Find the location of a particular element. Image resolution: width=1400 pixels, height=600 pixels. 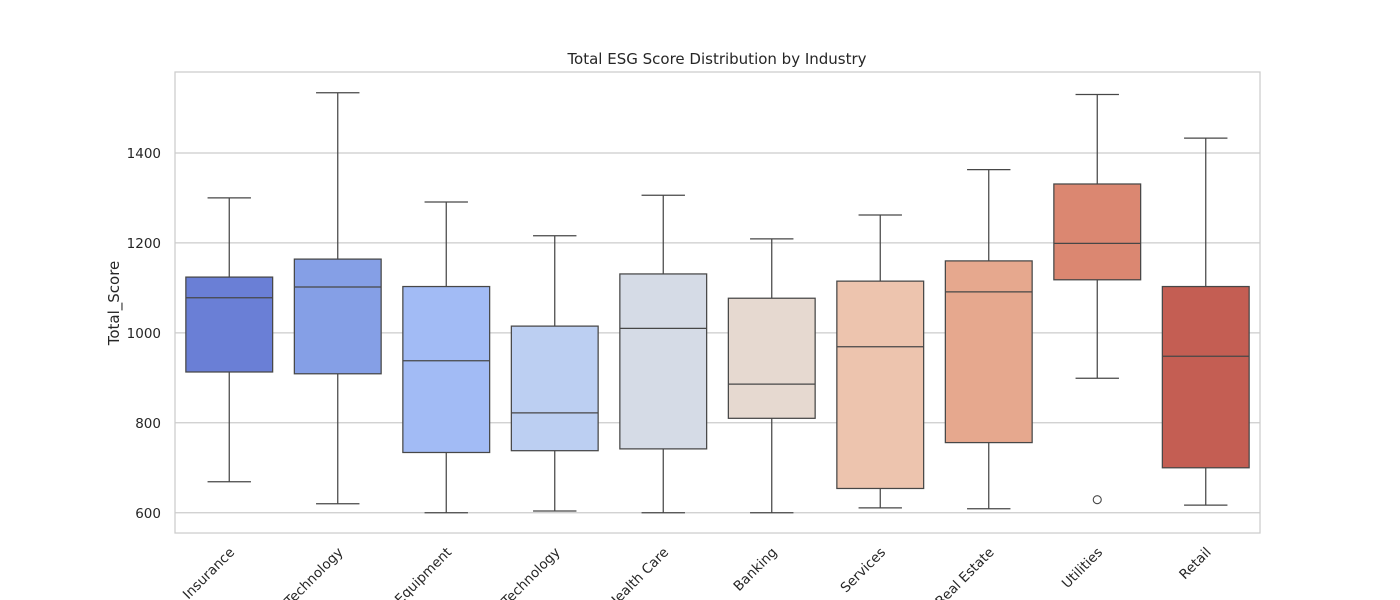

x-tick-label-5: Banking is located at coordinates (756, 570).